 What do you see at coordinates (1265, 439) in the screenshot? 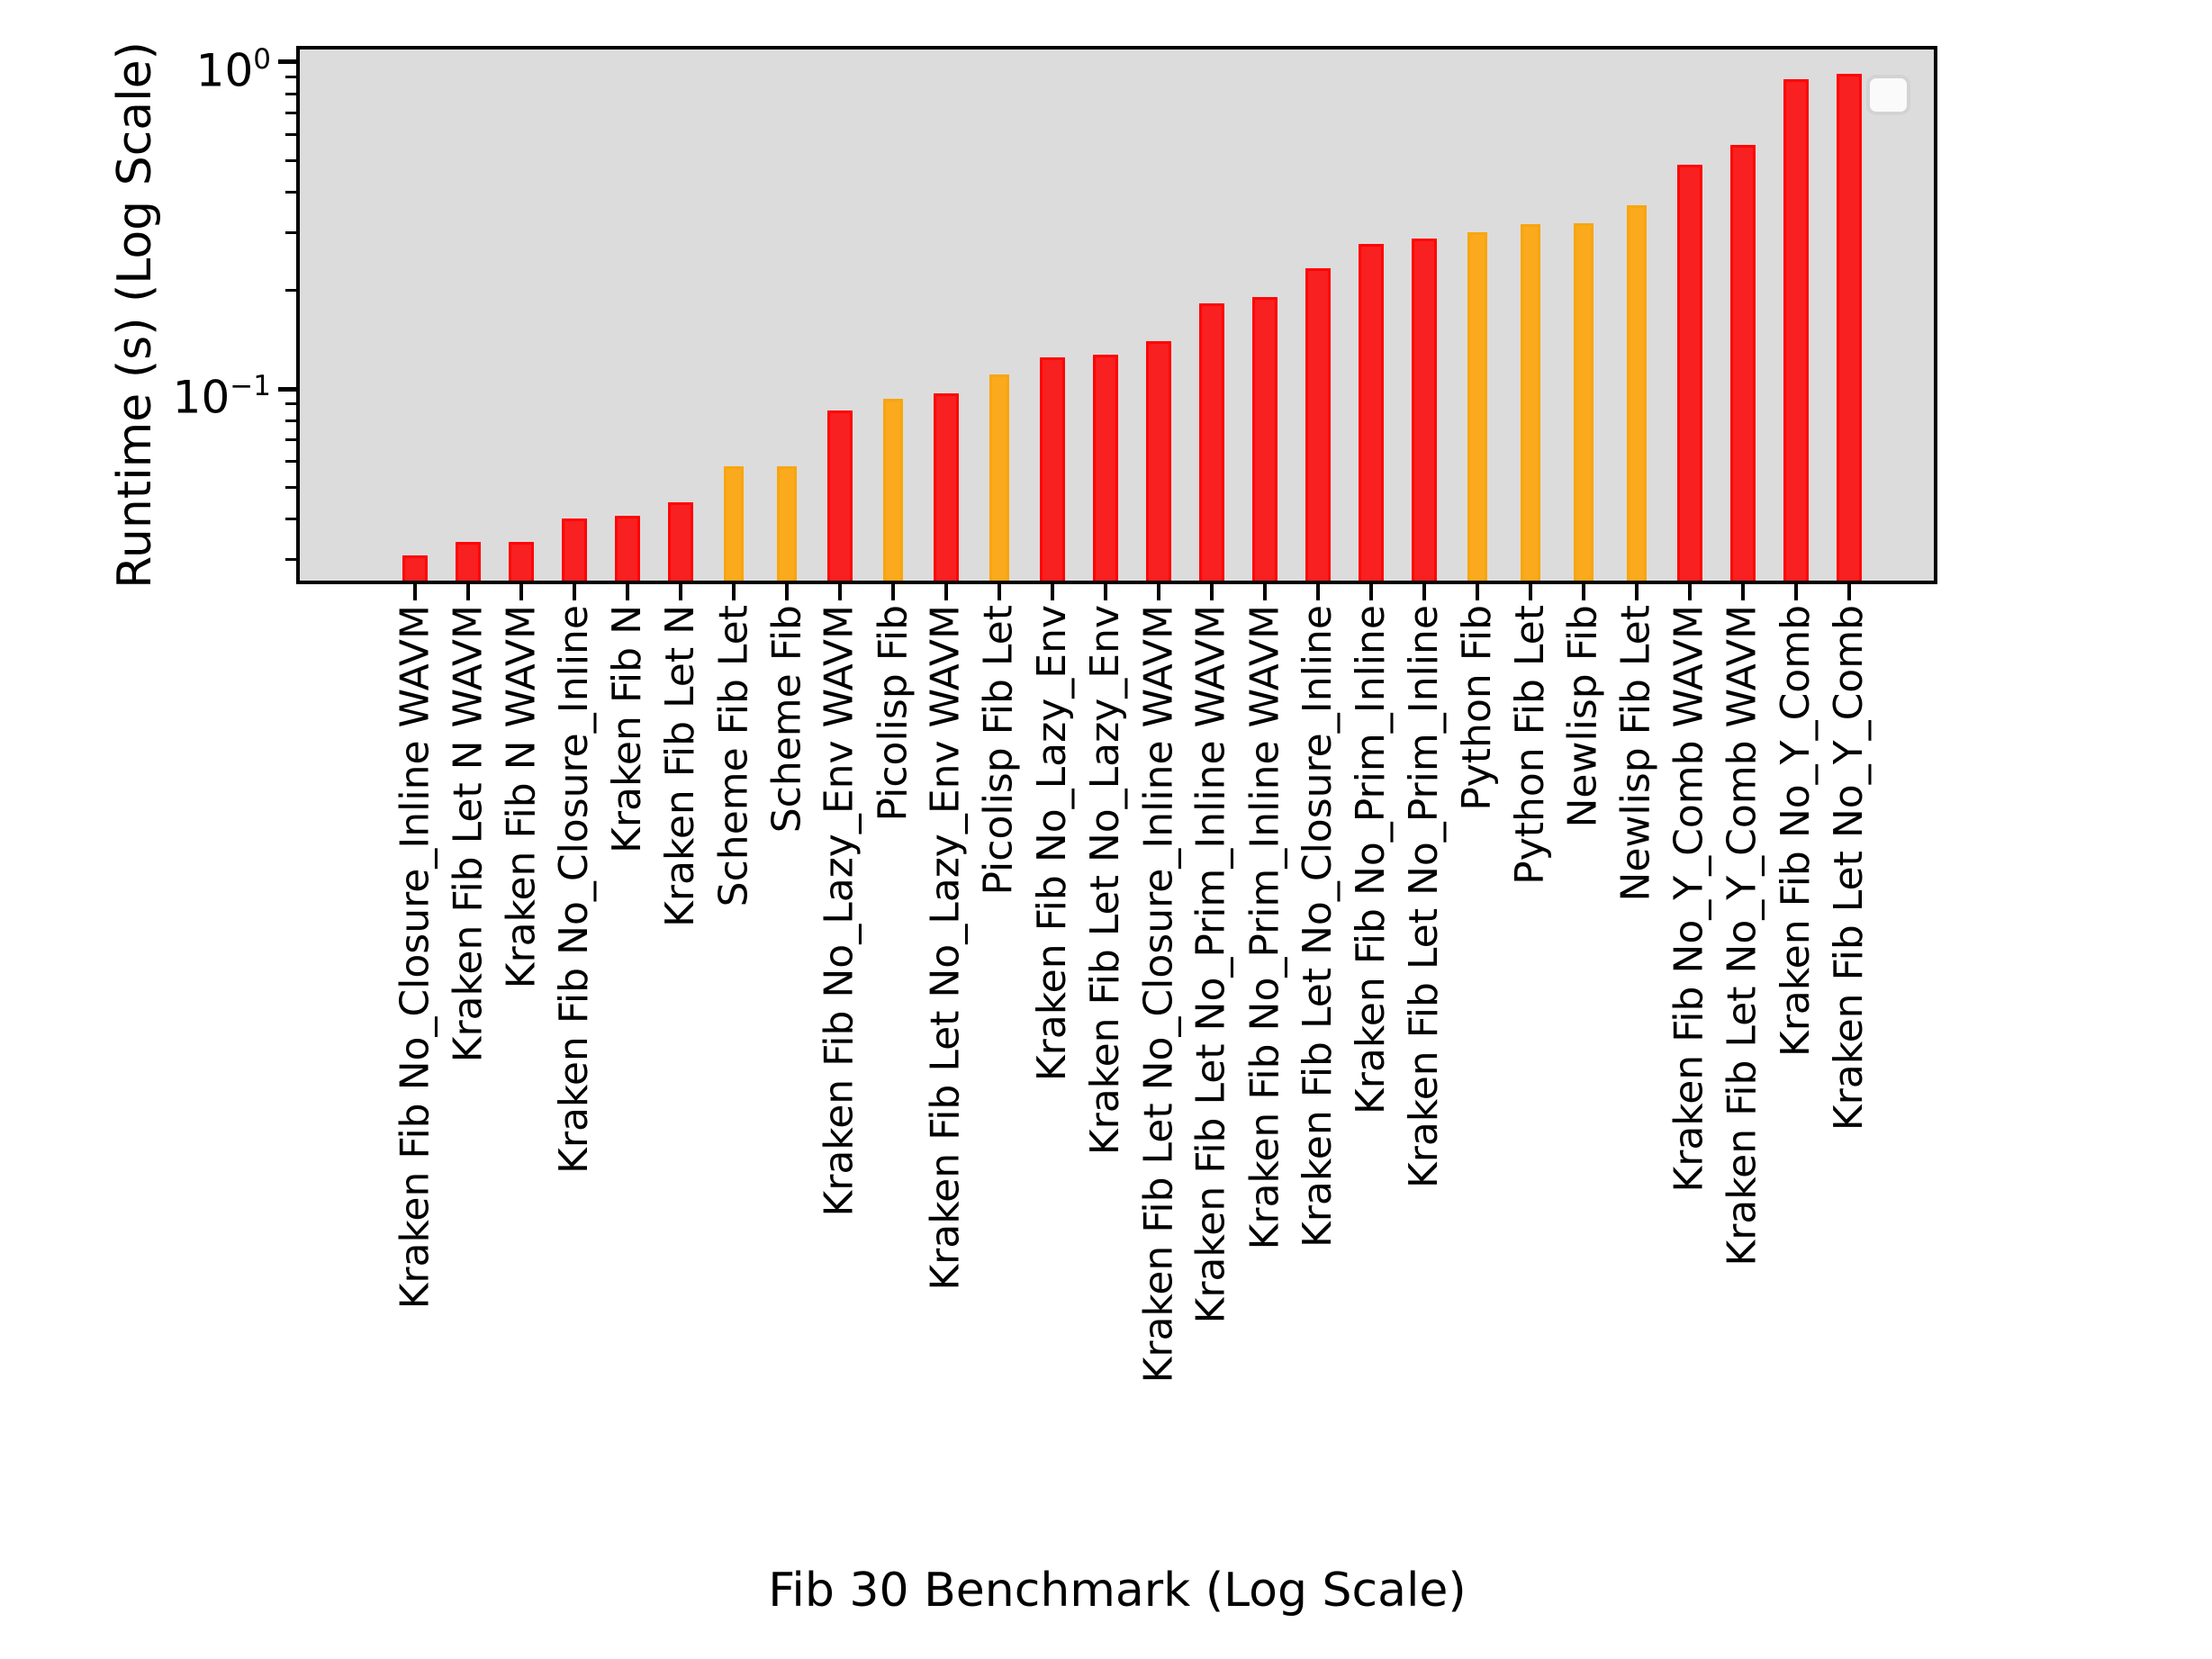
I see `bar-kraken-fib-no-prim-inline-wavm` at bounding box center [1265, 439].